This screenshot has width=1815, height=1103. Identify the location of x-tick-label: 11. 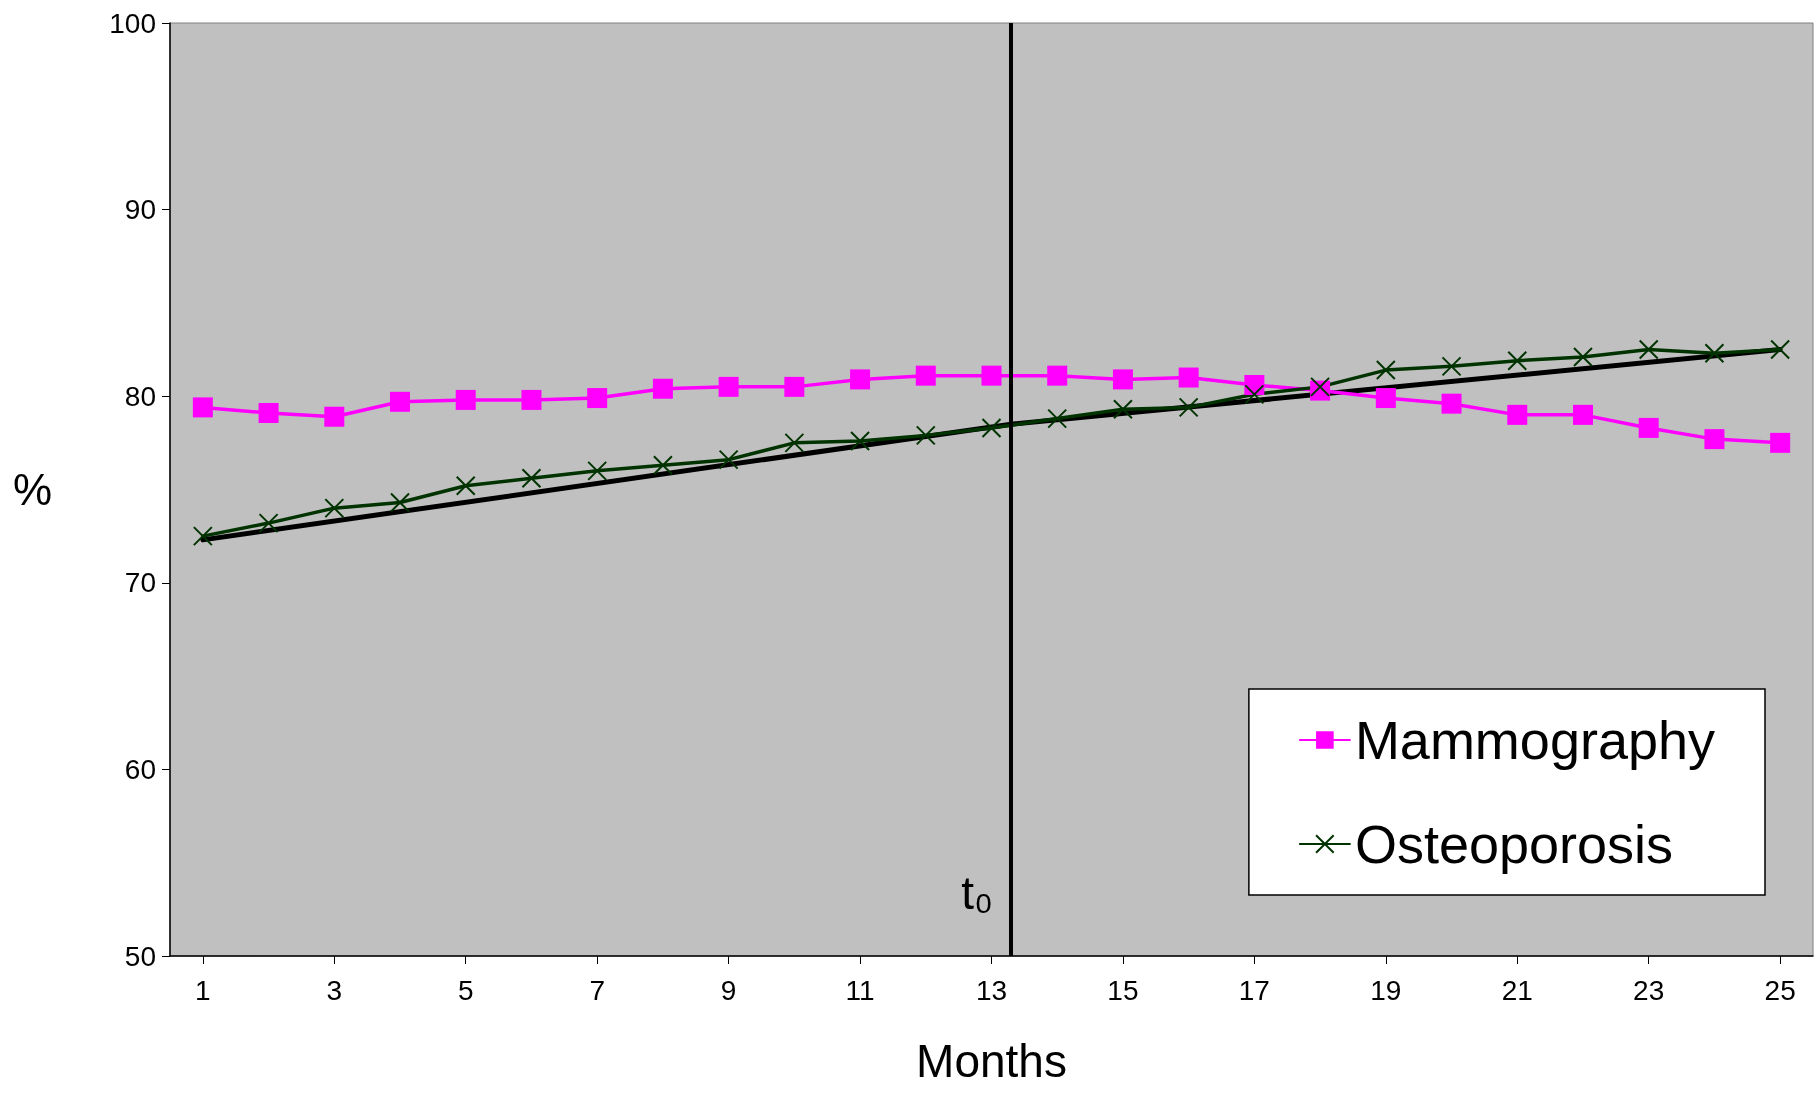
(860, 990).